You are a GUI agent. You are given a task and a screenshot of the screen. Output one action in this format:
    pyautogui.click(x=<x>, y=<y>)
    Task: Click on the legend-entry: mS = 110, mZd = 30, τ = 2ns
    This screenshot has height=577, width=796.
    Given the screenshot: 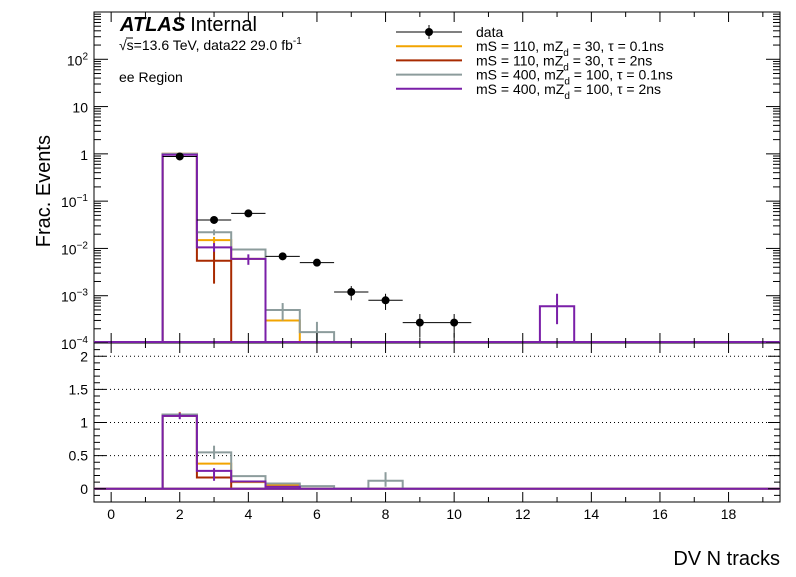 What is the action you would take?
    pyautogui.click(x=524, y=62)
    